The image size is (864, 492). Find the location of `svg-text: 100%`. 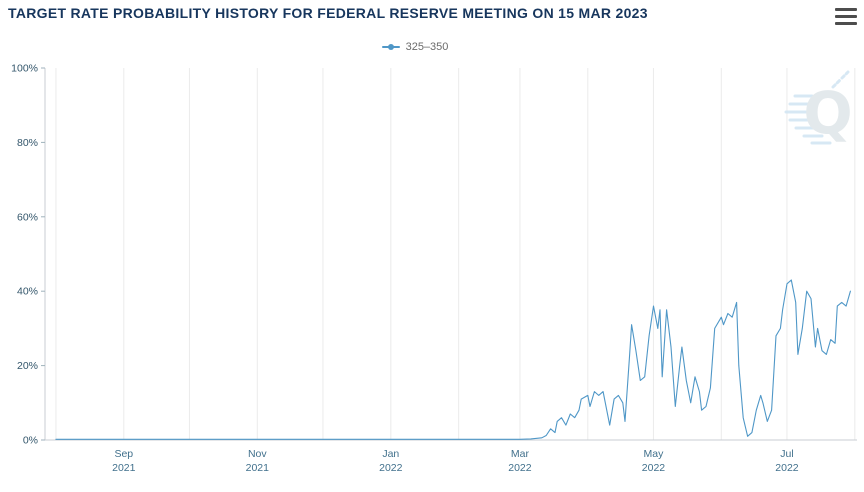

svg-text: 100% is located at coordinates (24, 69).